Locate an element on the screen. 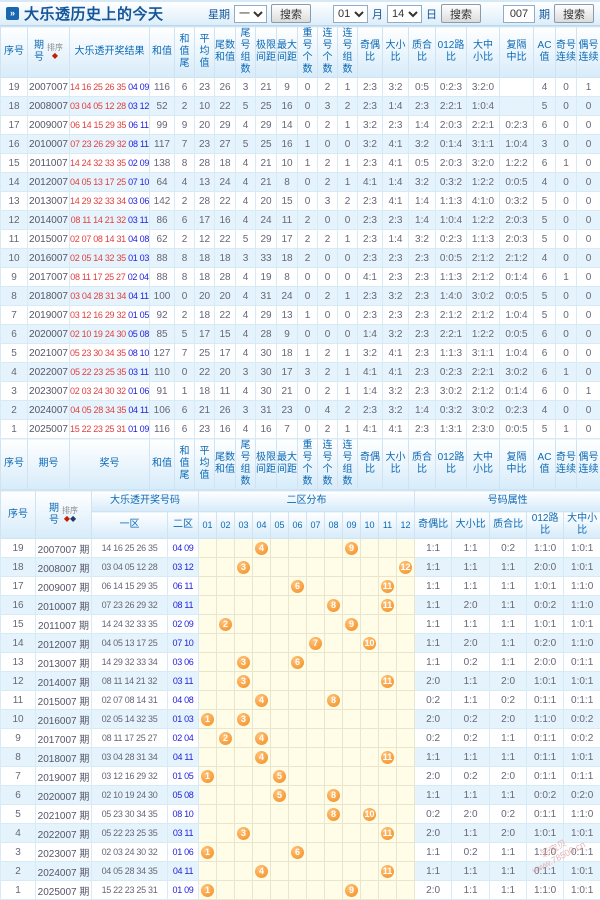  dist-cell: 4 is located at coordinates (262, 871).